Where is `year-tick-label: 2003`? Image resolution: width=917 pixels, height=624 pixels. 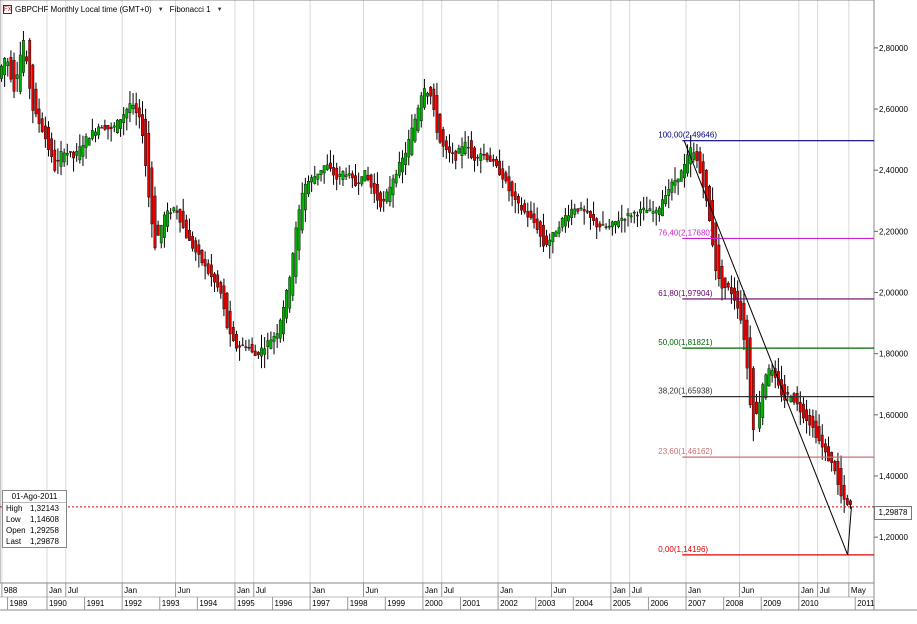
year-tick-label: 2003 is located at coordinates (547, 603).